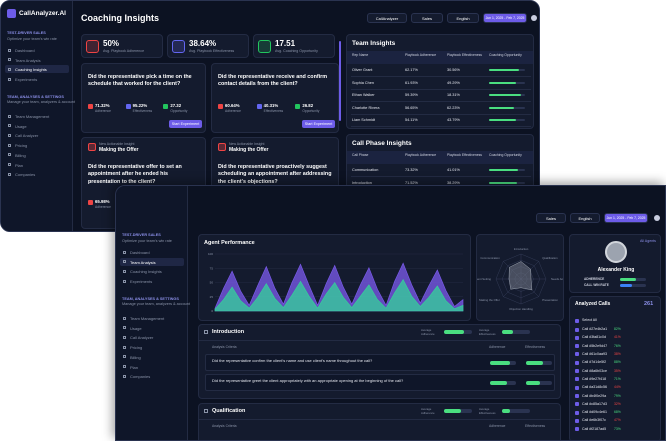  I want to click on table-cell: 54.11%, so click(411, 120).